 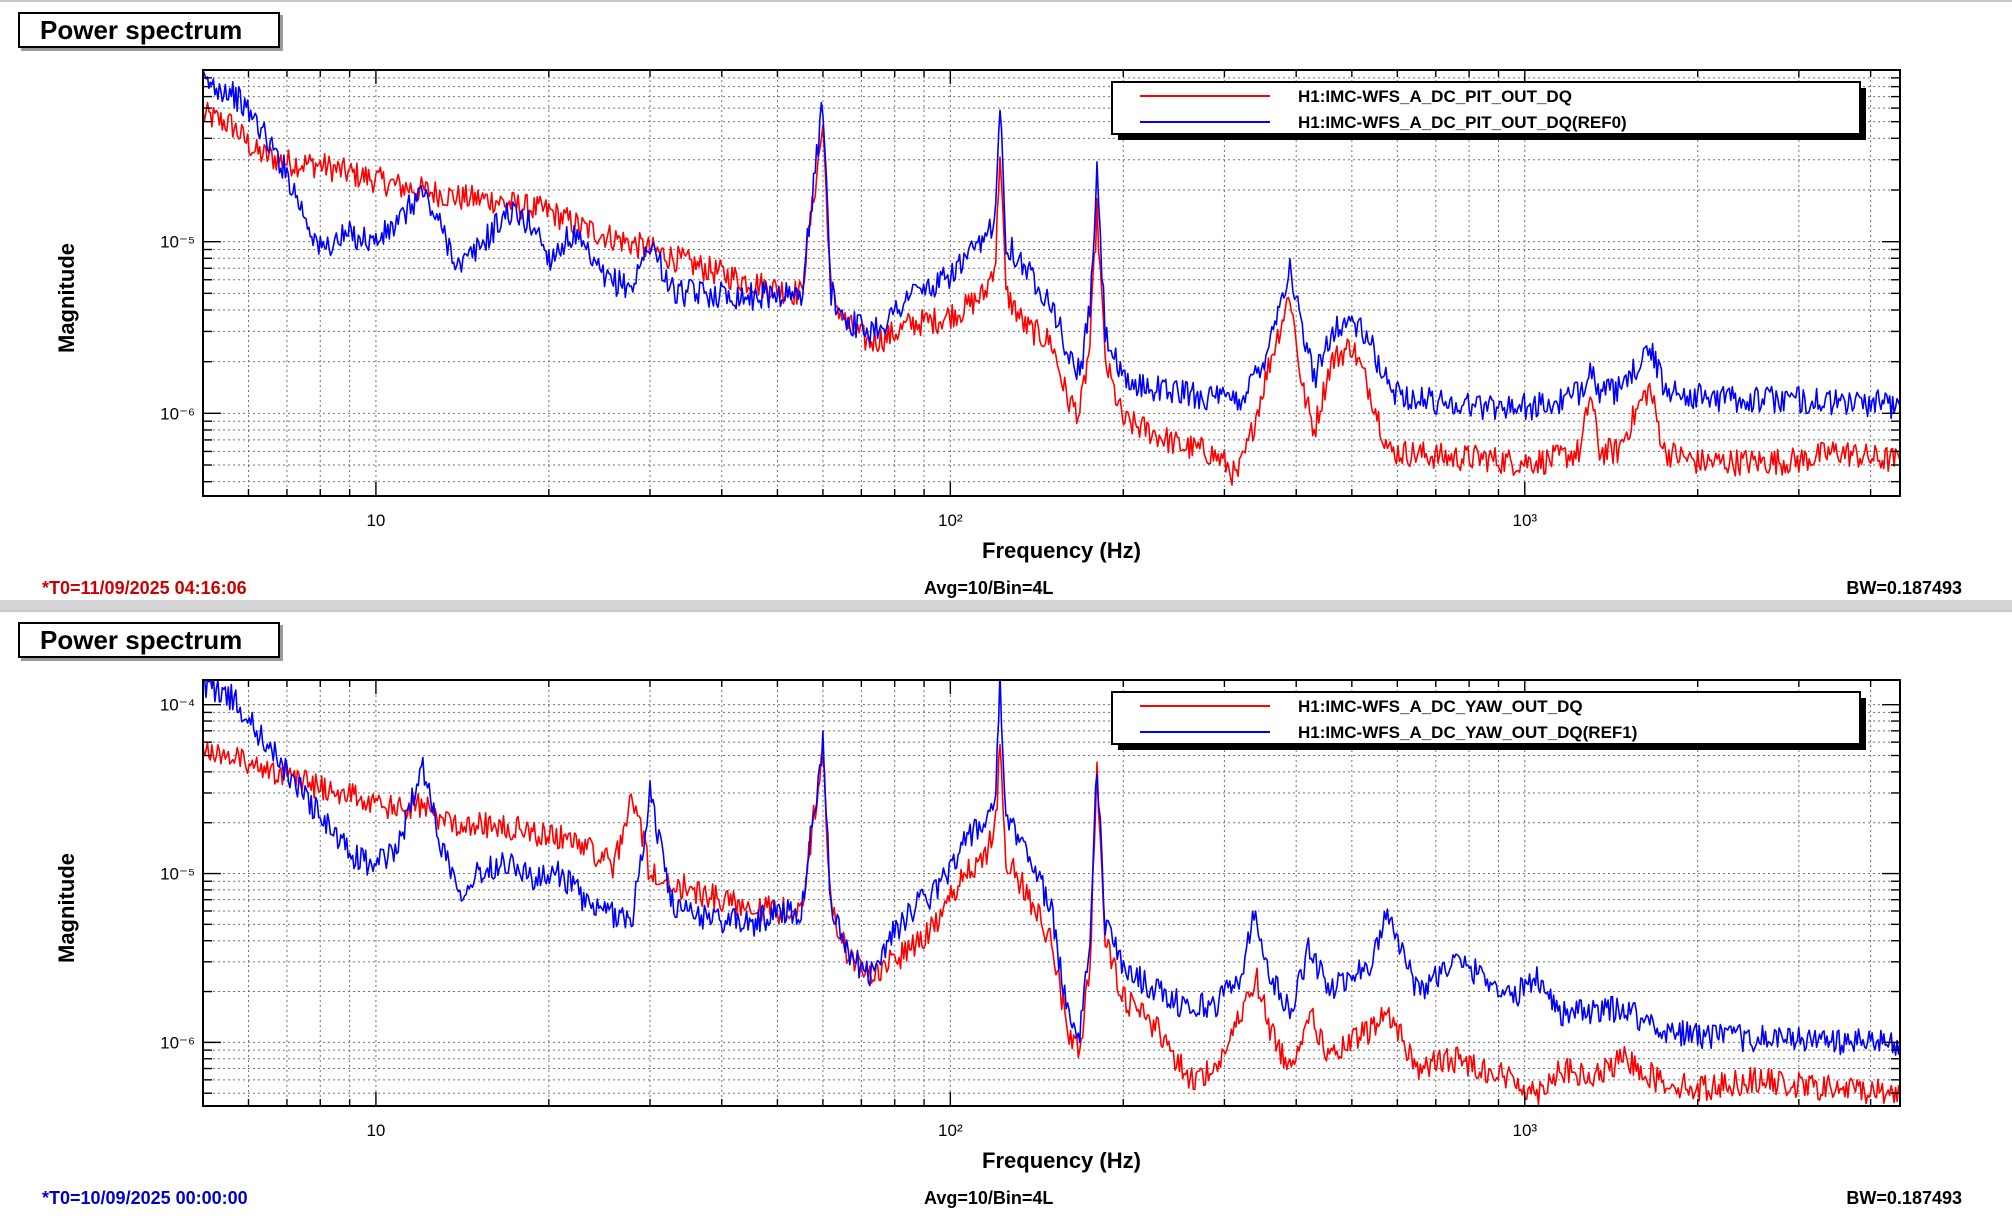 What do you see at coordinates (177, 705) in the screenshot?
I see `y-tick-label: 10⁻⁴` at bounding box center [177, 705].